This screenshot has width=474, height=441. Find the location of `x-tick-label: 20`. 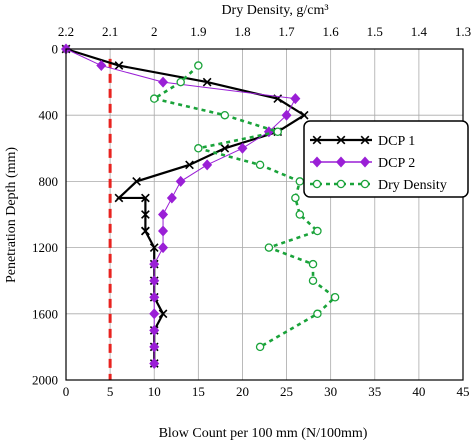

x-tick-label: 20 is located at coordinates (242, 391).